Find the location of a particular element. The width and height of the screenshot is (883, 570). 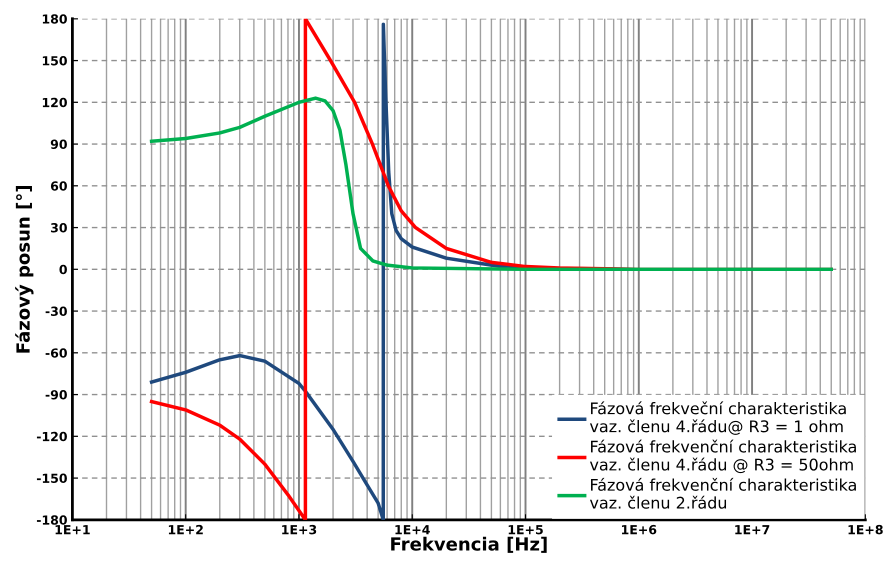

y-tick-label: 30 is located at coordinates (58, 227).